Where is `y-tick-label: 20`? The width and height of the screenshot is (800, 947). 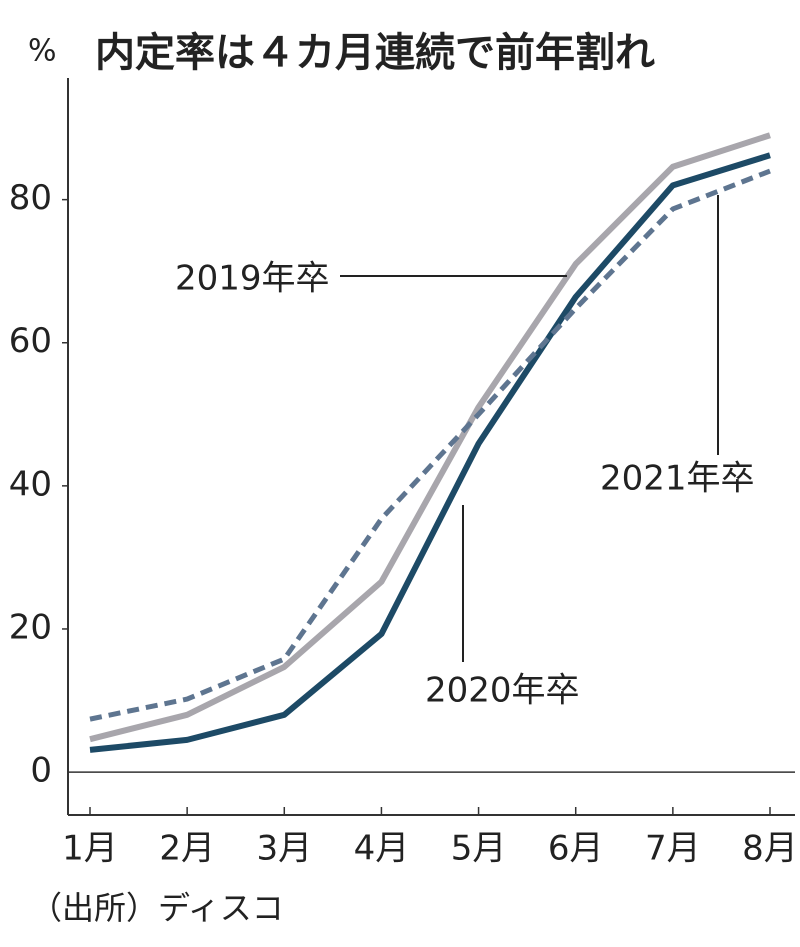 y-tick-label: 20 is located at coordinates (30, 627).